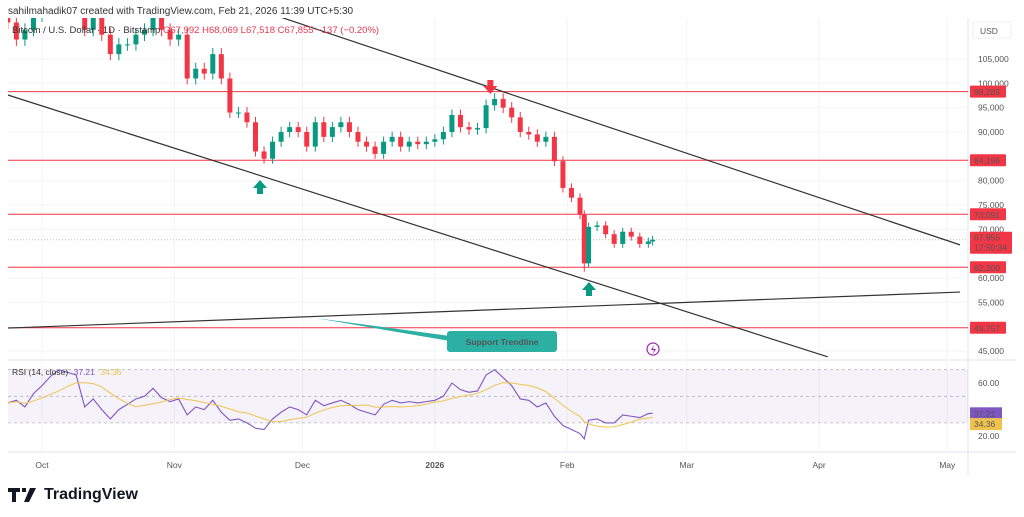 This screenshot has width=1024, height=517. I want to click on x-tick-label: Mar, so click(686, 465).